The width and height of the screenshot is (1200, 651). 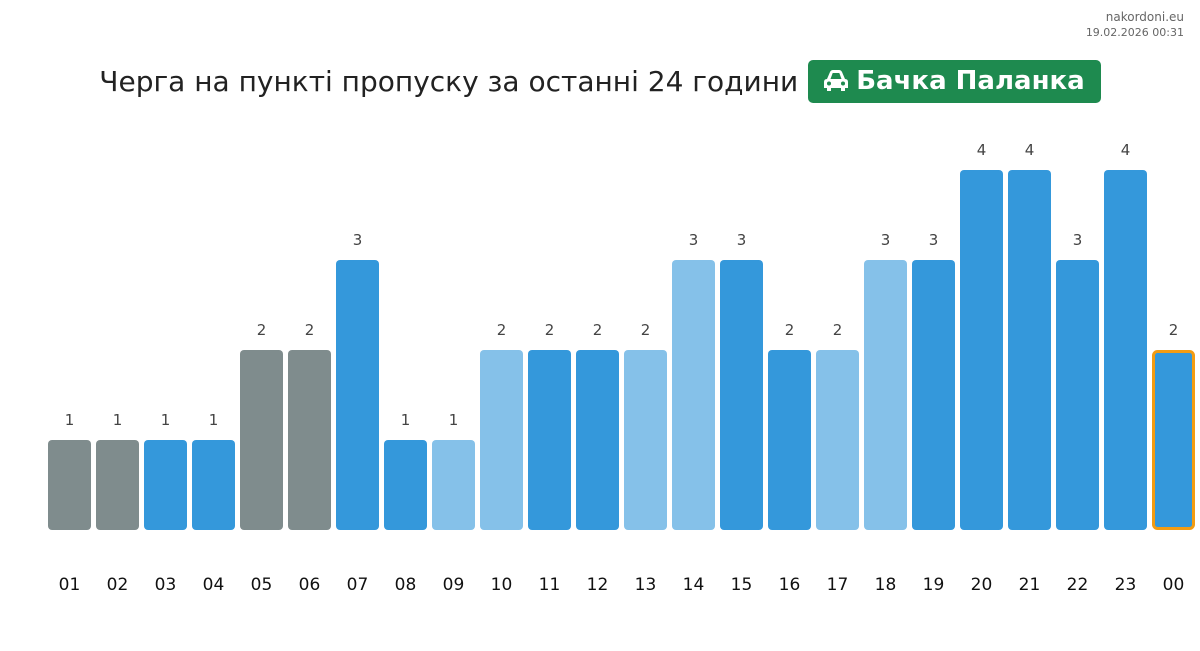 I want to click on value-label-04: 1, so click(x=214, y=420).